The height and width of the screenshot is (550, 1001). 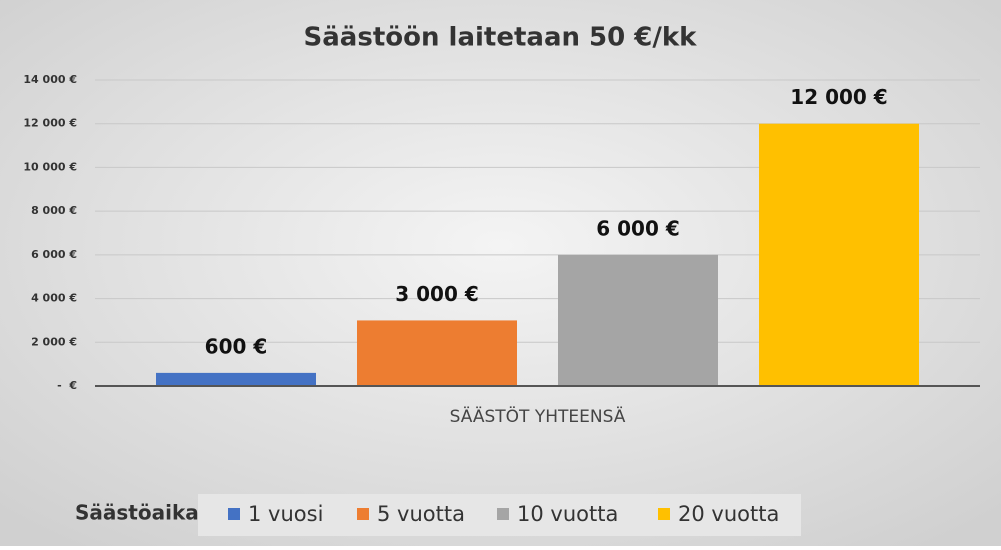 What do you see at coordinates (54, 210) in the screenshot?
I see `y-tick-label: 8 000 €` at bounding box center [54, 210].